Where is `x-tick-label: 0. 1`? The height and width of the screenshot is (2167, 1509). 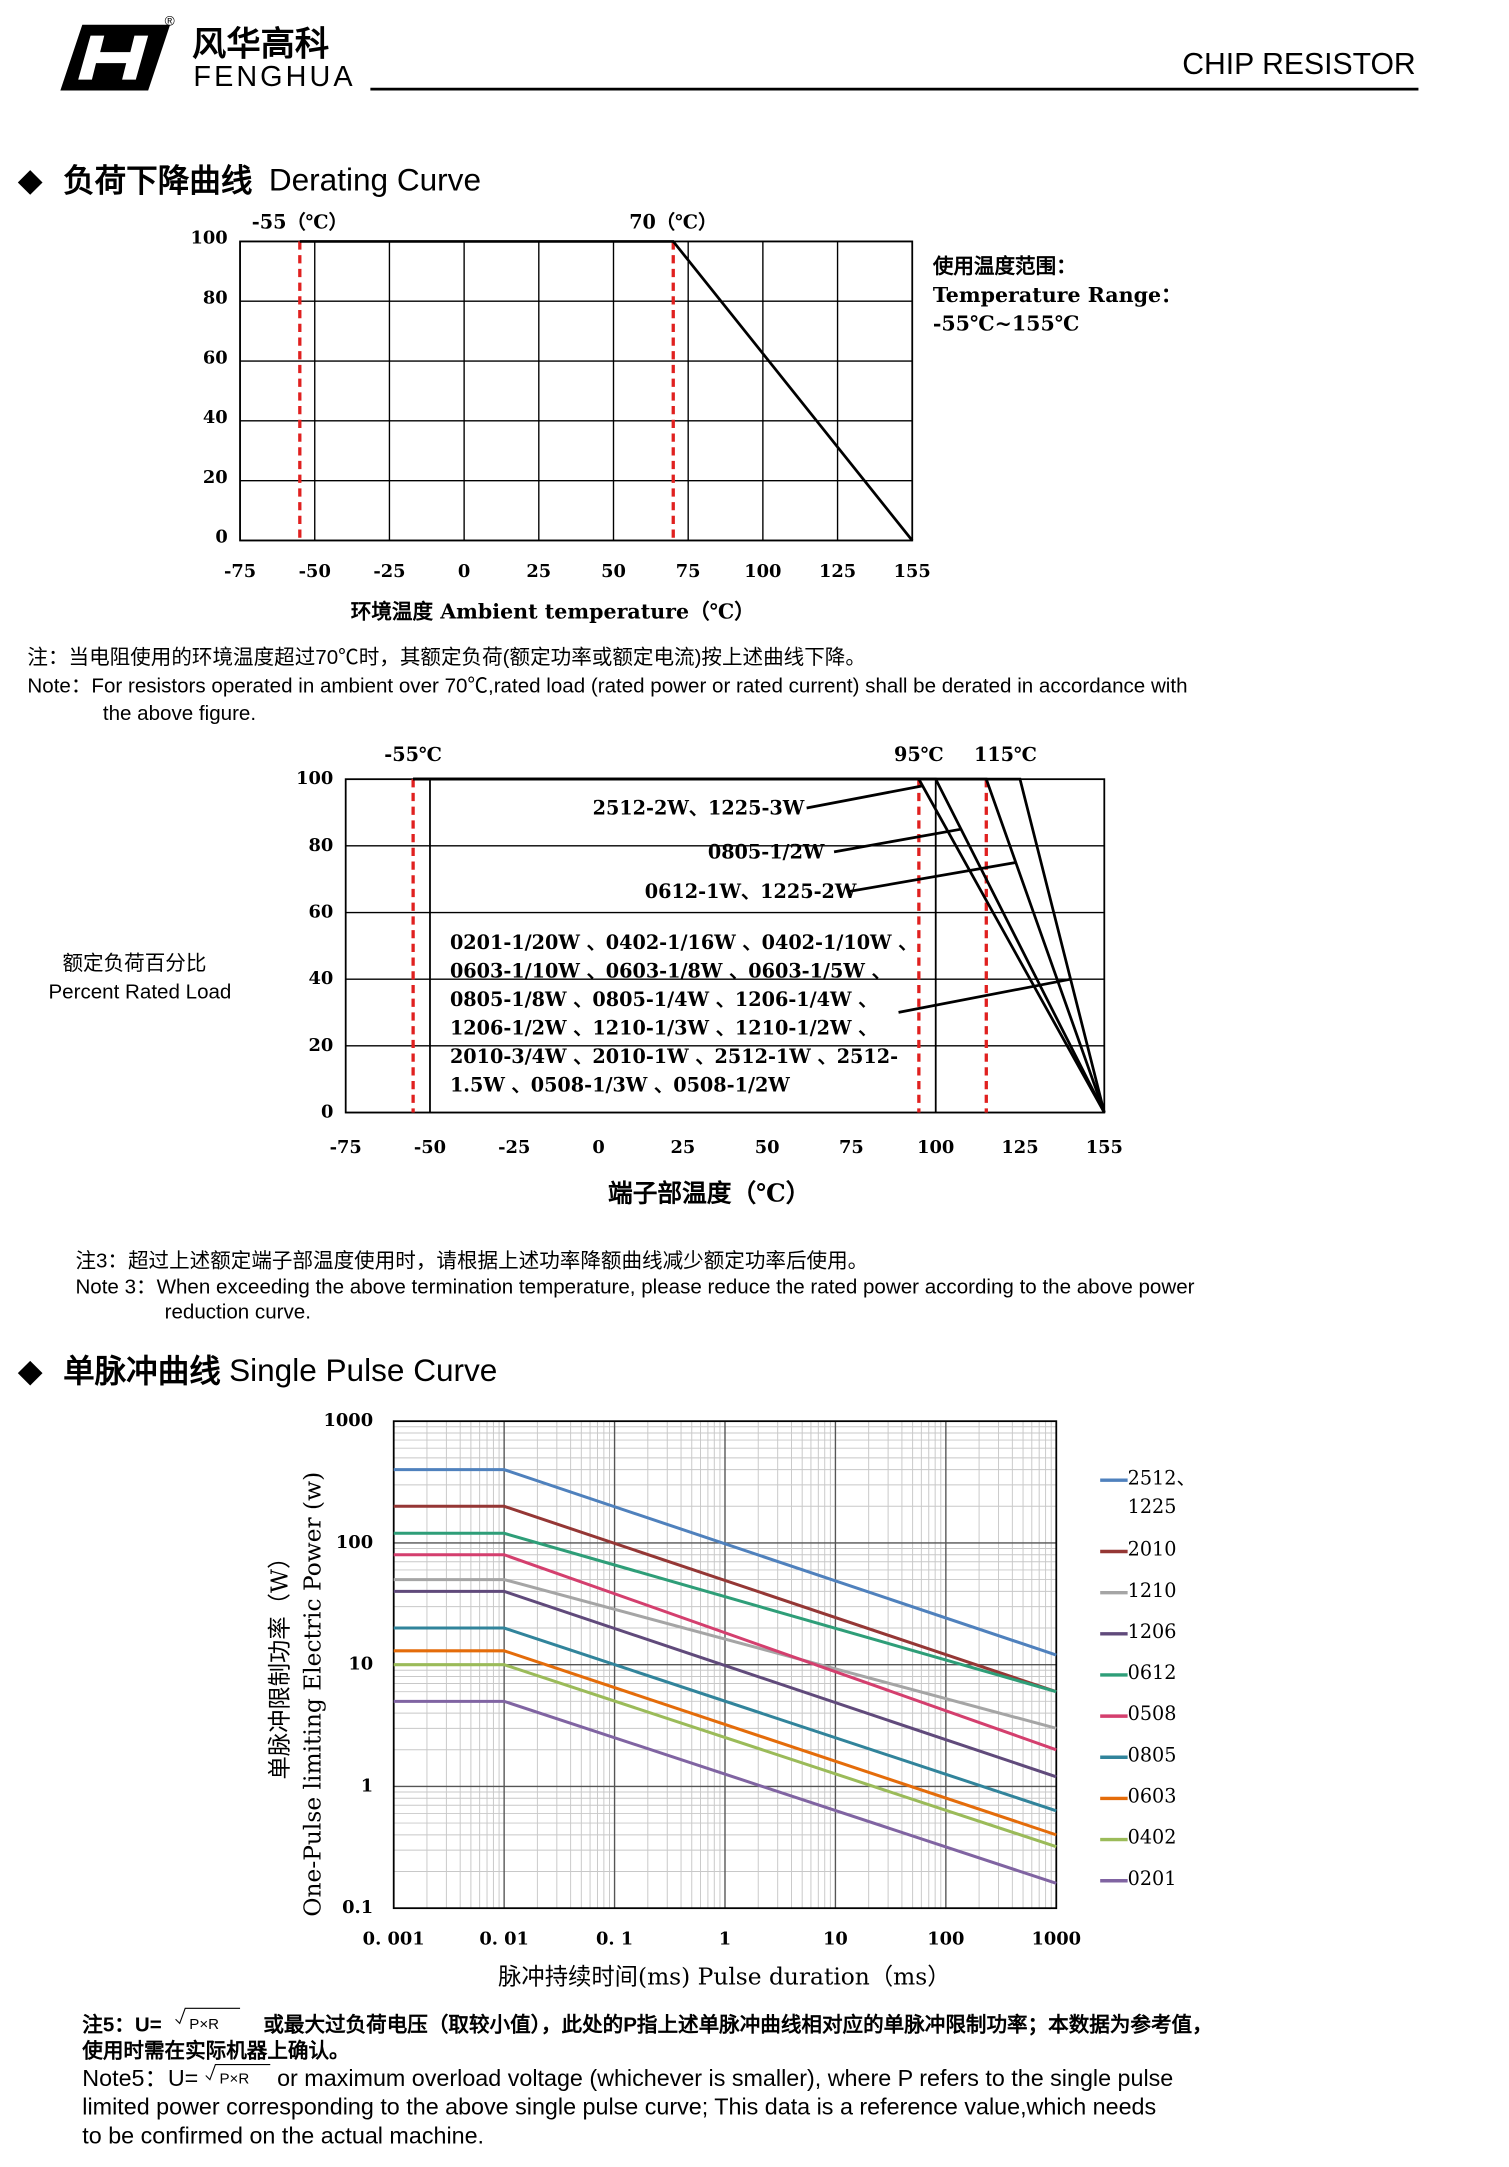
x-tick-label: 0. 1 is located at coordinates (614, 1939).